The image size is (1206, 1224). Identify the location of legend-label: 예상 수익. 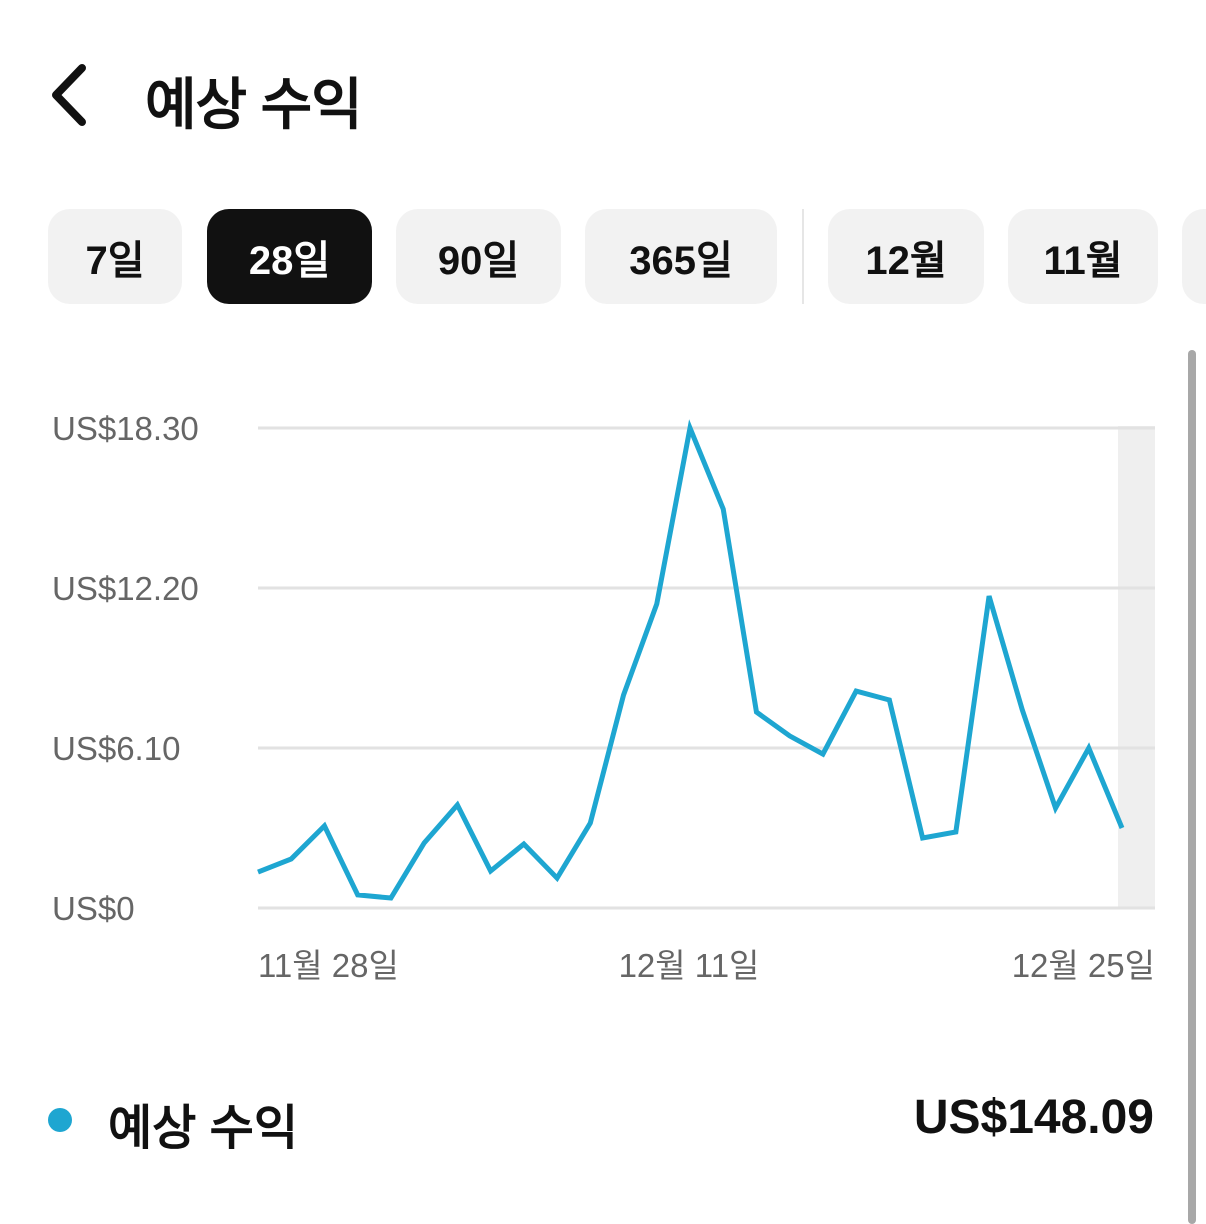
(203, 1128).